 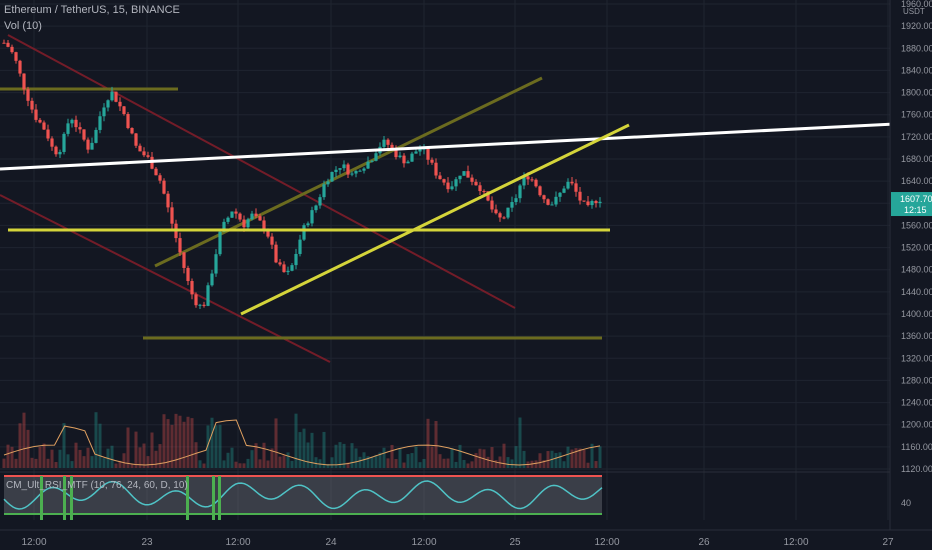 What do you see at coordinates (916, 314) in the screenshot?
I see `price-tick-label: 1400.00` at bounding box center [916, 314].